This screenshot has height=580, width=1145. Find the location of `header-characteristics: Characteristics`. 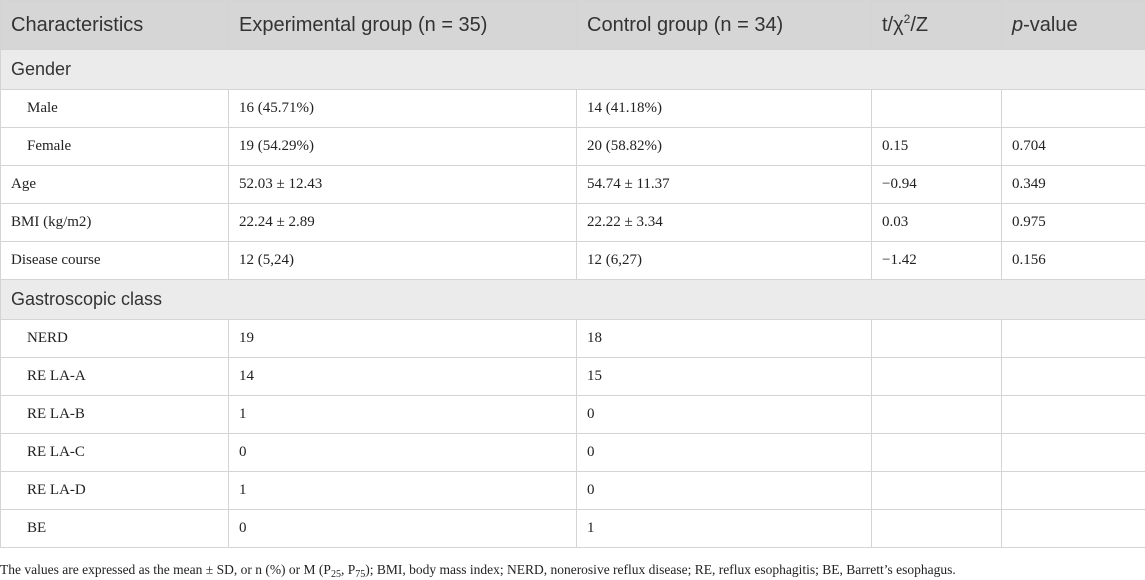

header-characteristics: Characteristics is located at coordinates (115, 25).